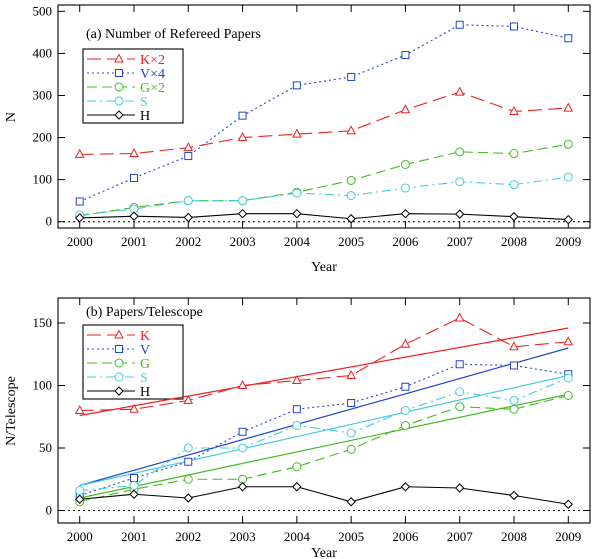 Image resolution: width=596 pixels, height=559 pixels. What do you see at coordinates (324, 123) in the screenshot?
I see `panel-a-series-line-K` at bounding box center [324, 123].